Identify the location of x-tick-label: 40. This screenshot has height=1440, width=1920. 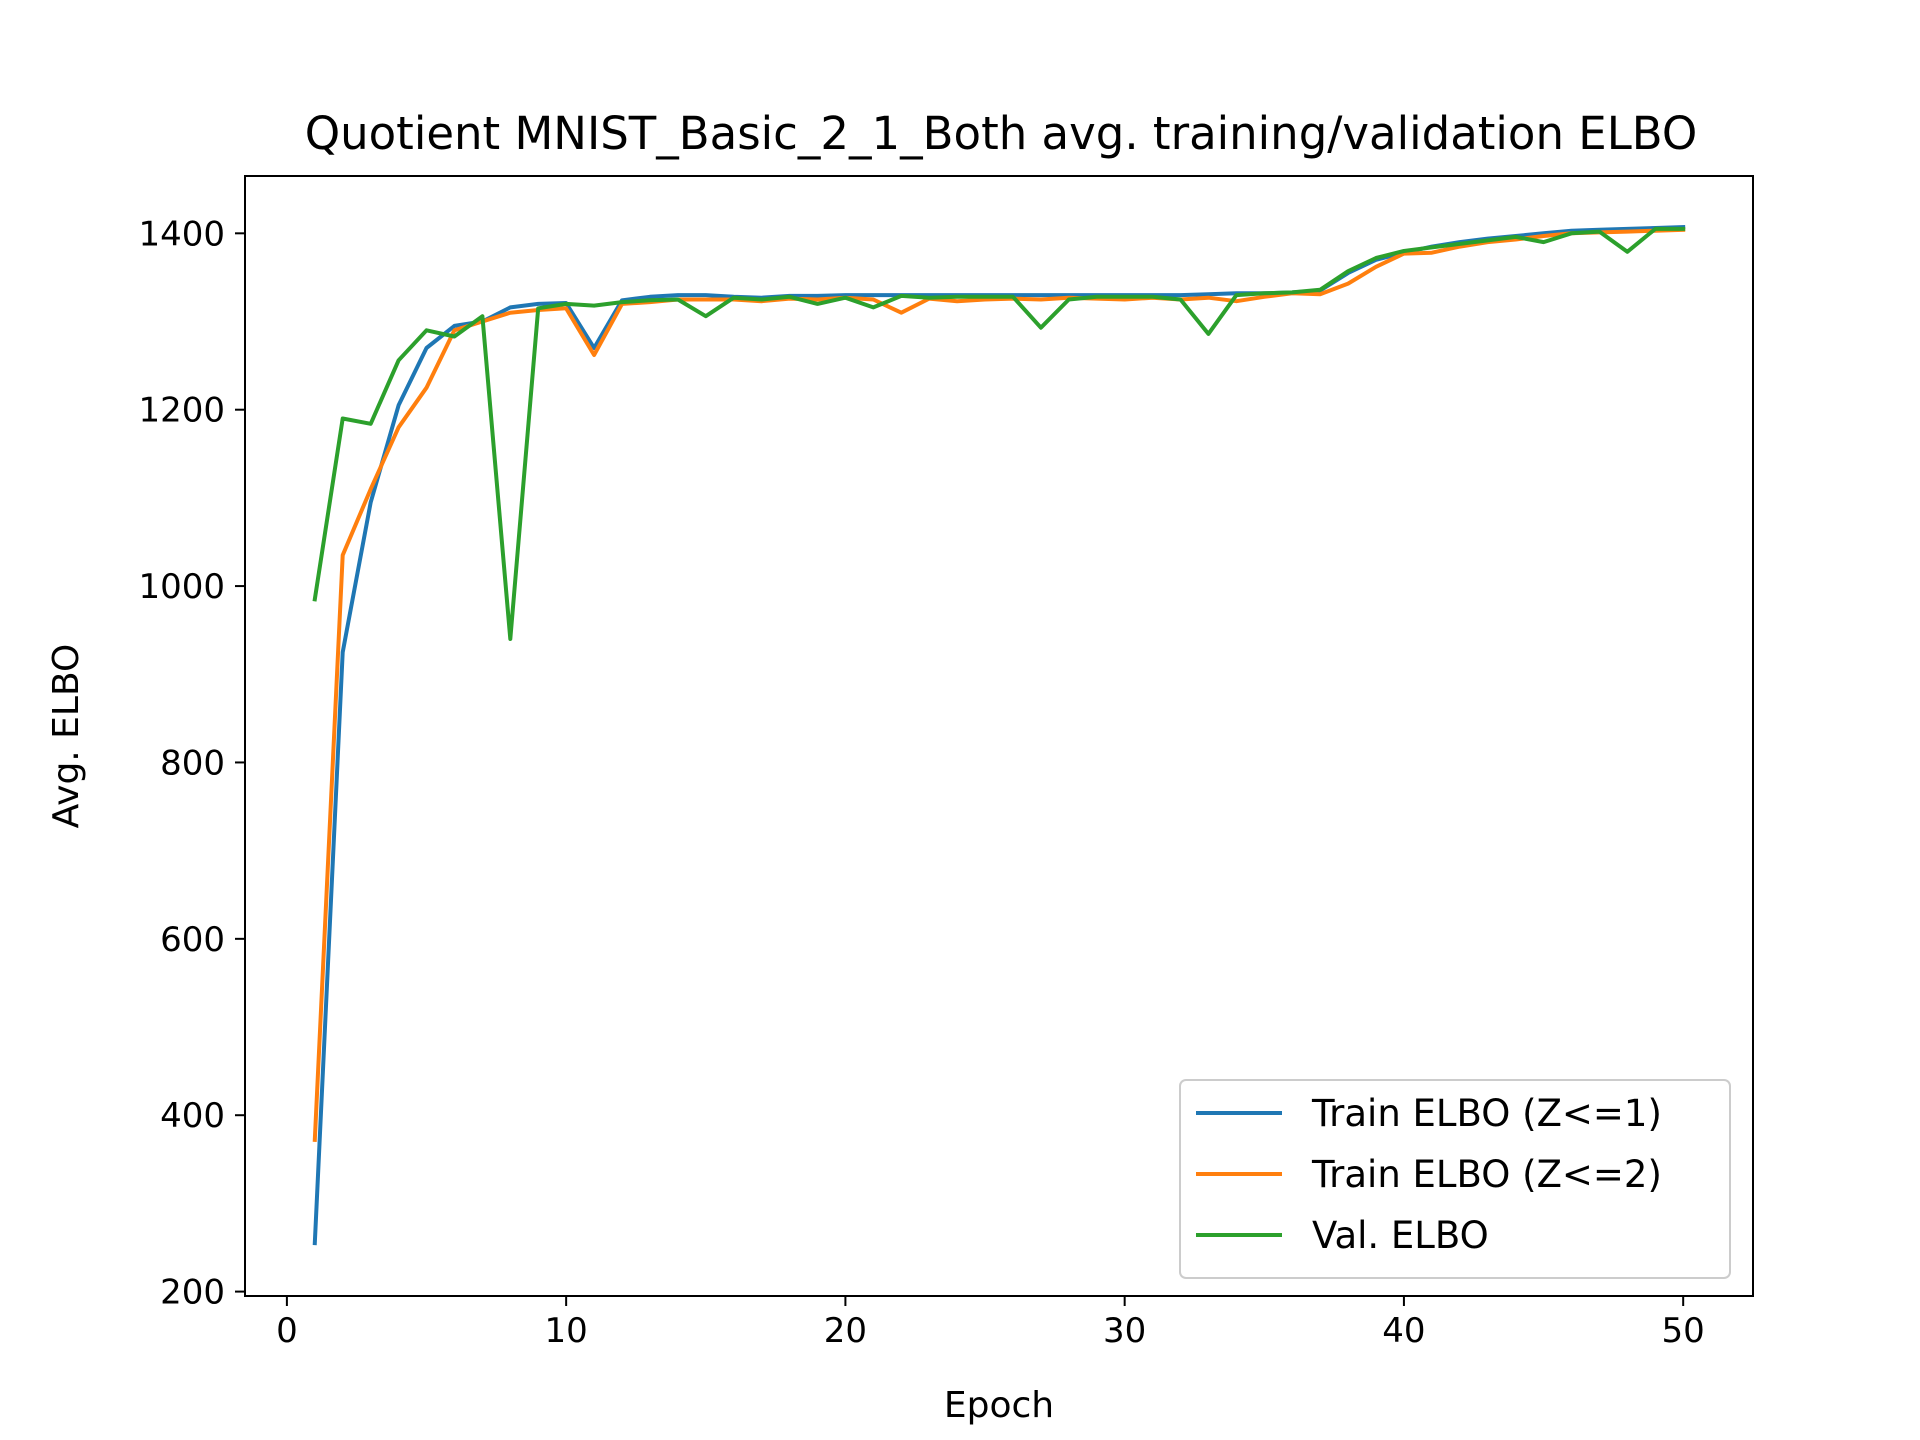
(1403, 1331).